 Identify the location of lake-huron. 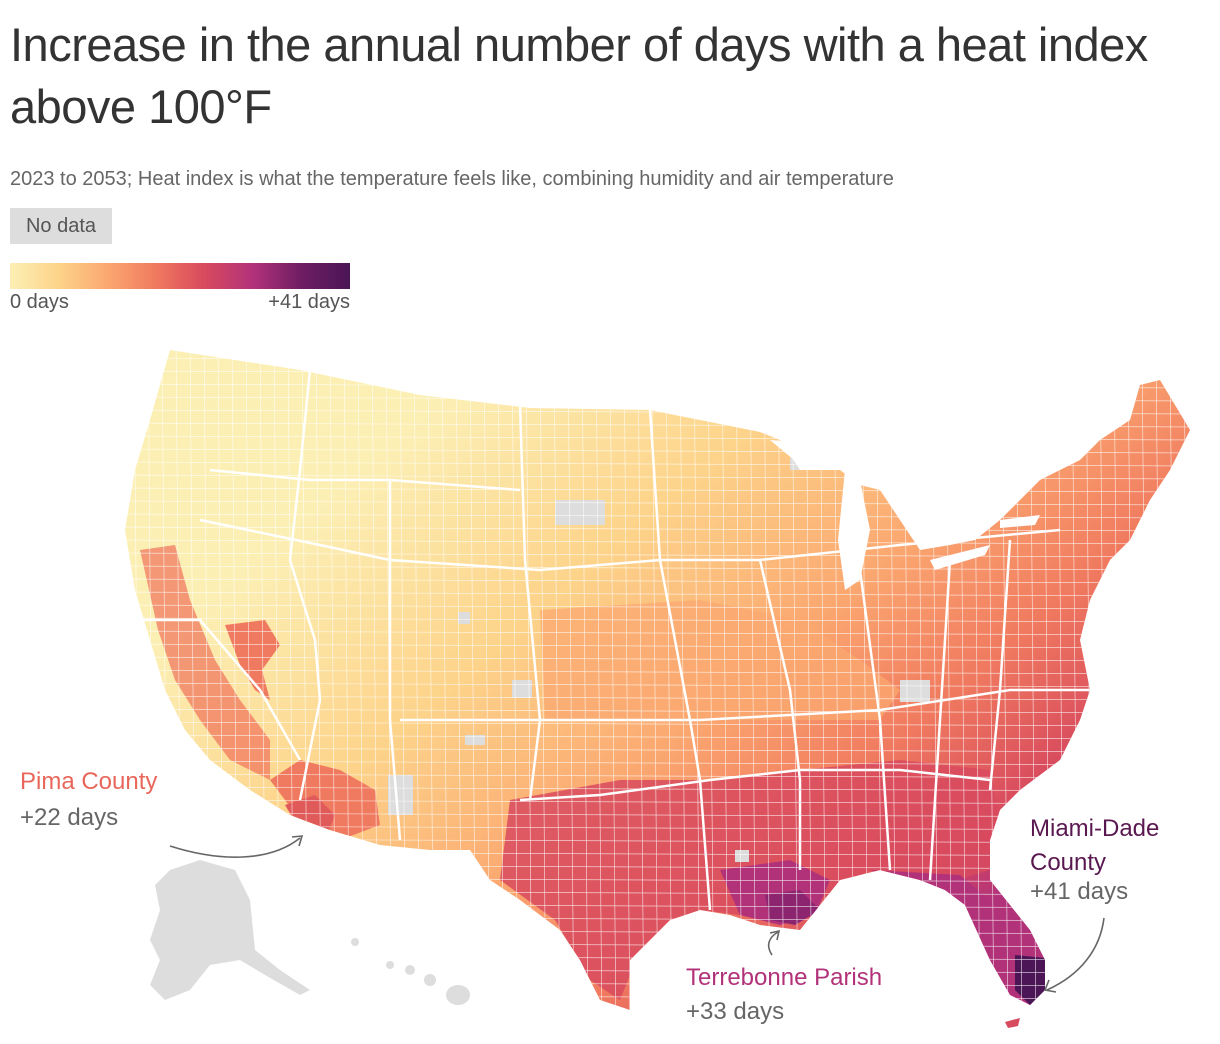
(917, 512).